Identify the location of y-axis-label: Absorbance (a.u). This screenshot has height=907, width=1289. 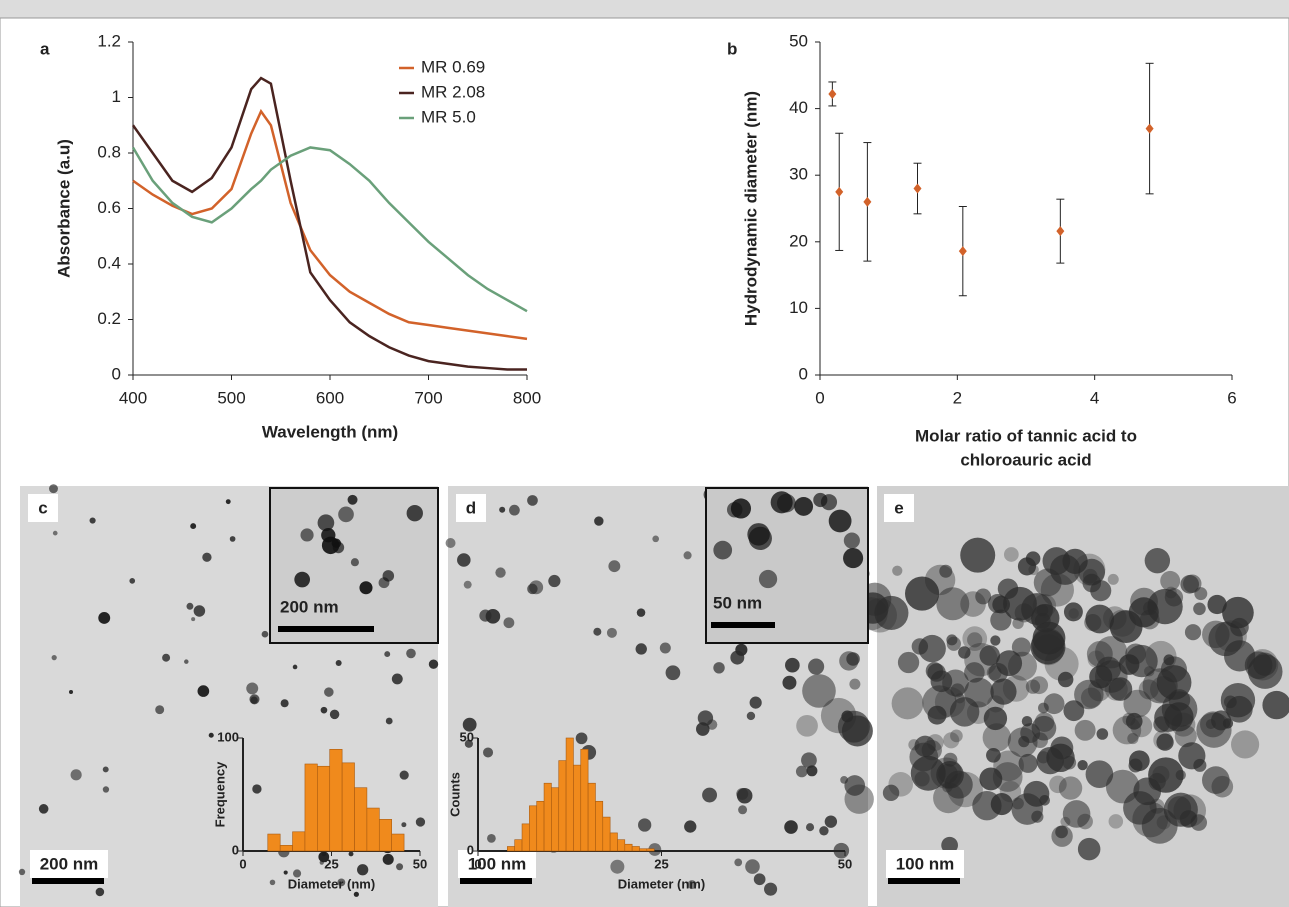
(63, 208).